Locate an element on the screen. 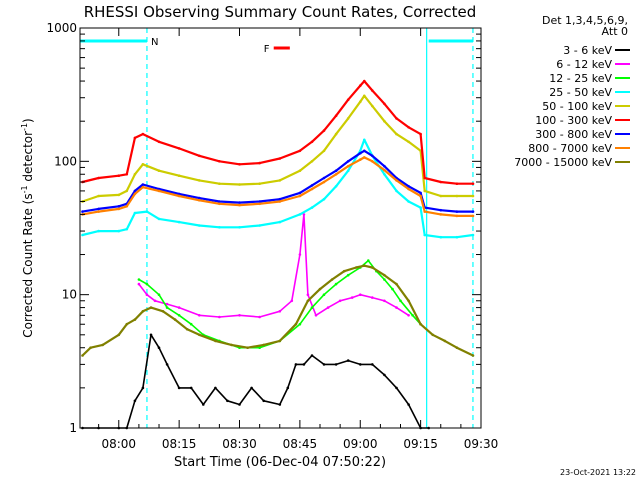 The height and width of the screenshot is (480, 640). legend-label: 100 - 300 keV is located at coordinates (573, 120).